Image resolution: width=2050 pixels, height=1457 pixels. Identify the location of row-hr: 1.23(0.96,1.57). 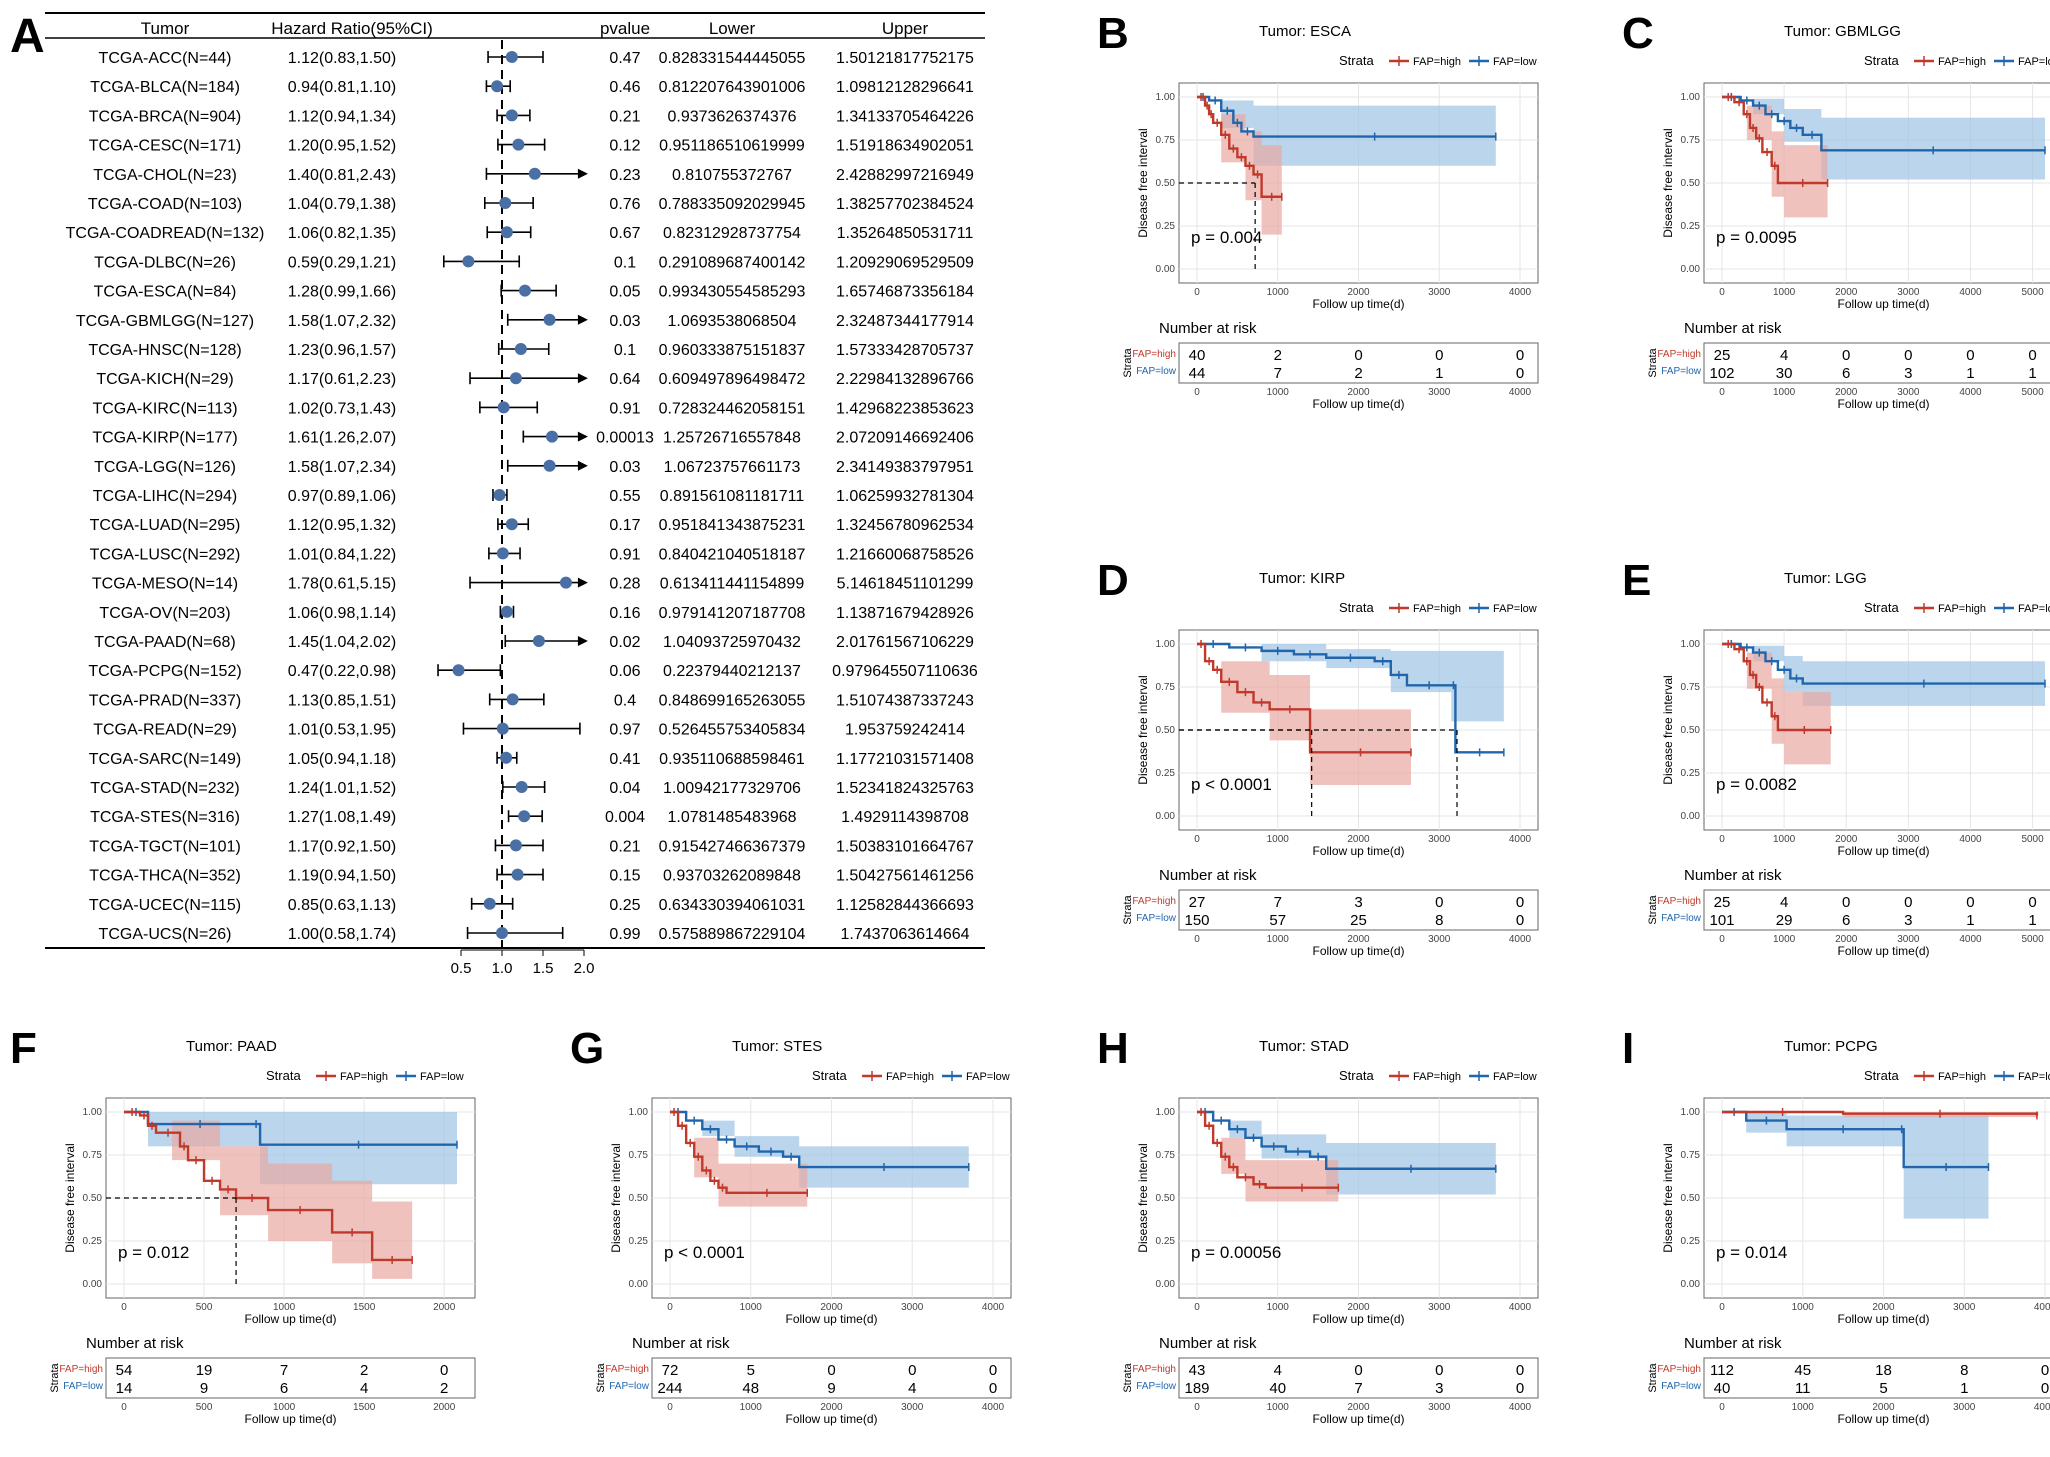
(342, 350).